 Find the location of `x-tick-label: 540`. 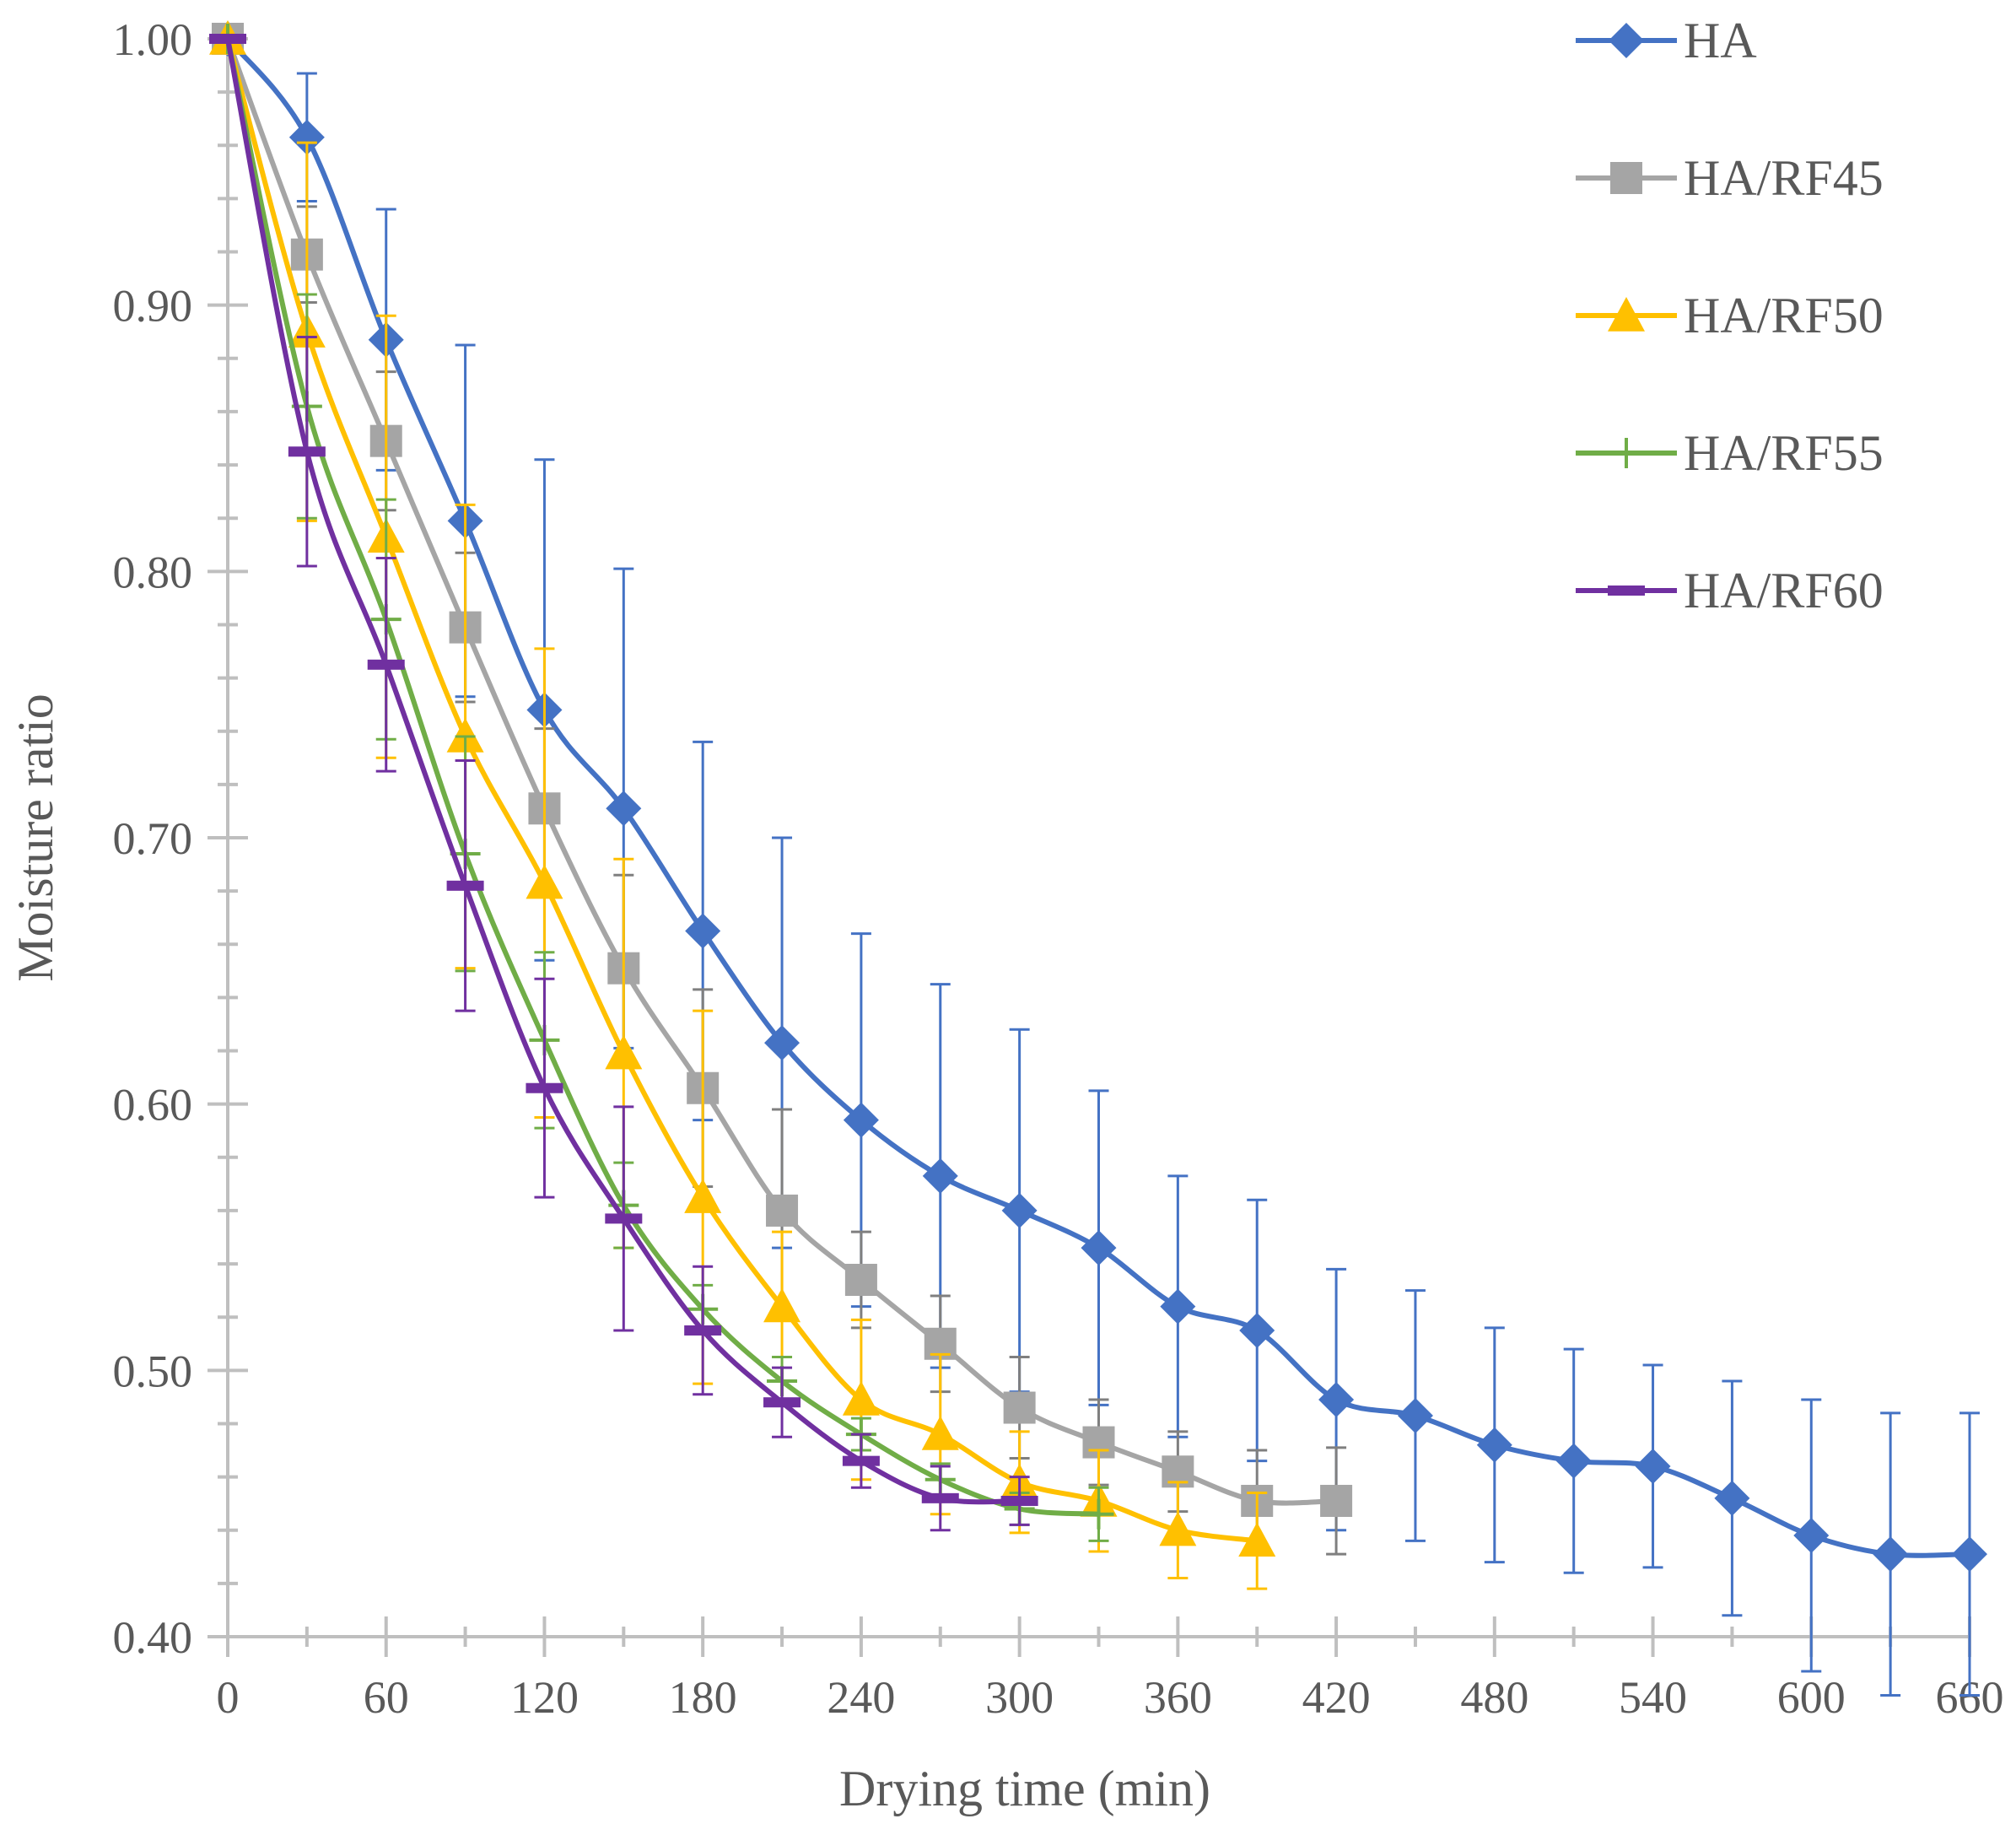

x-tick-label: 540 is located at coordinates (1653, 1697).